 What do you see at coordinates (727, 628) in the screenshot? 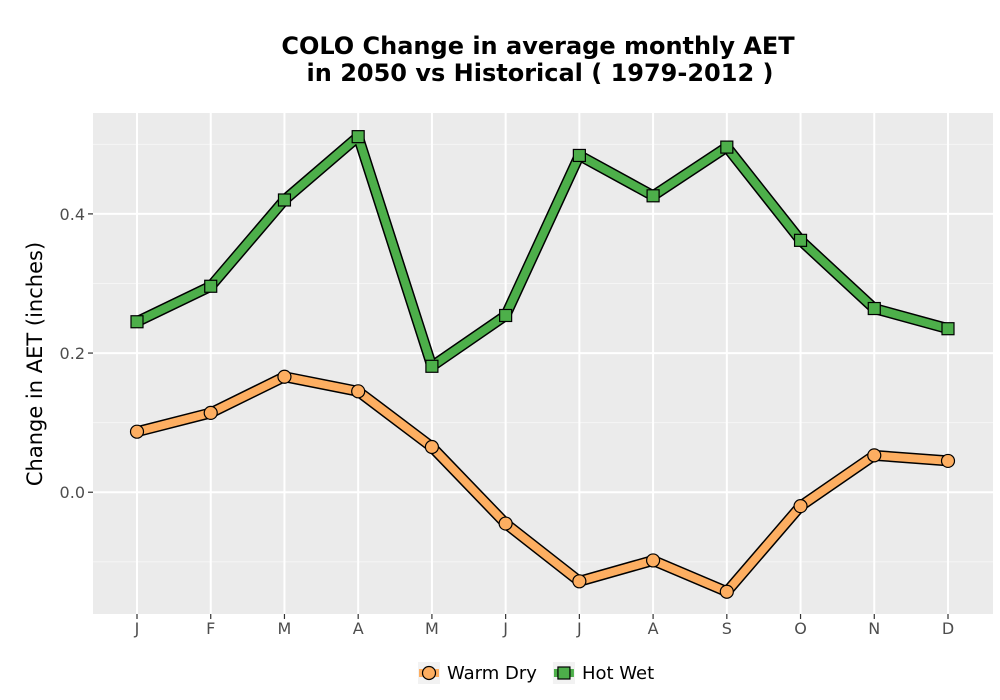
I see `x-tick-label: S` at bounding box center [727, 628].